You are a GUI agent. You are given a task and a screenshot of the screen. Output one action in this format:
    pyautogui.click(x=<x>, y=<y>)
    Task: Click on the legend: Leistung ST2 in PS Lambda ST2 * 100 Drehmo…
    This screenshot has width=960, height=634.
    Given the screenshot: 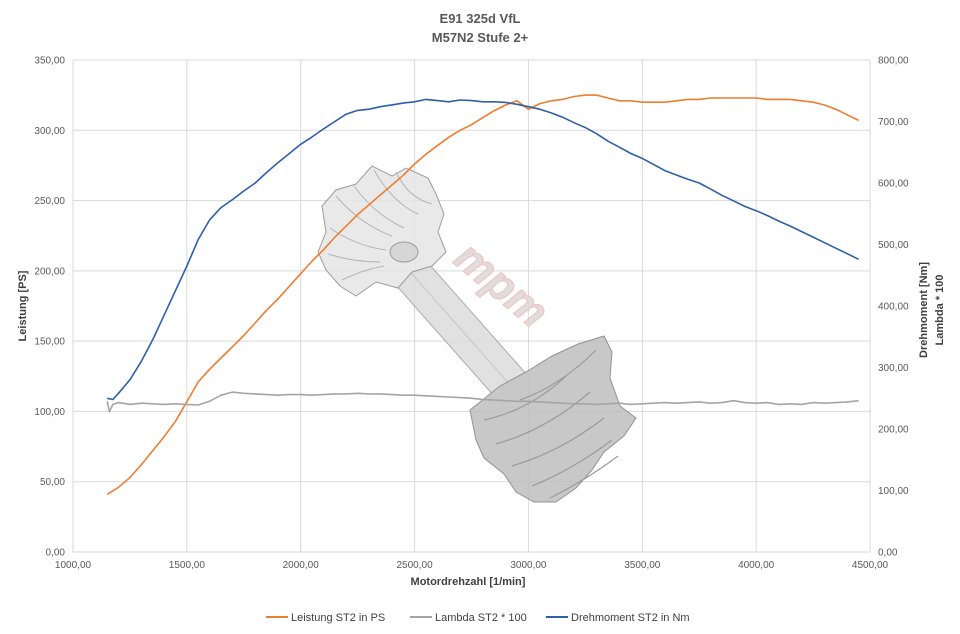 What is the action you would take?
    pyautogui.click(x=478, y=618)
    